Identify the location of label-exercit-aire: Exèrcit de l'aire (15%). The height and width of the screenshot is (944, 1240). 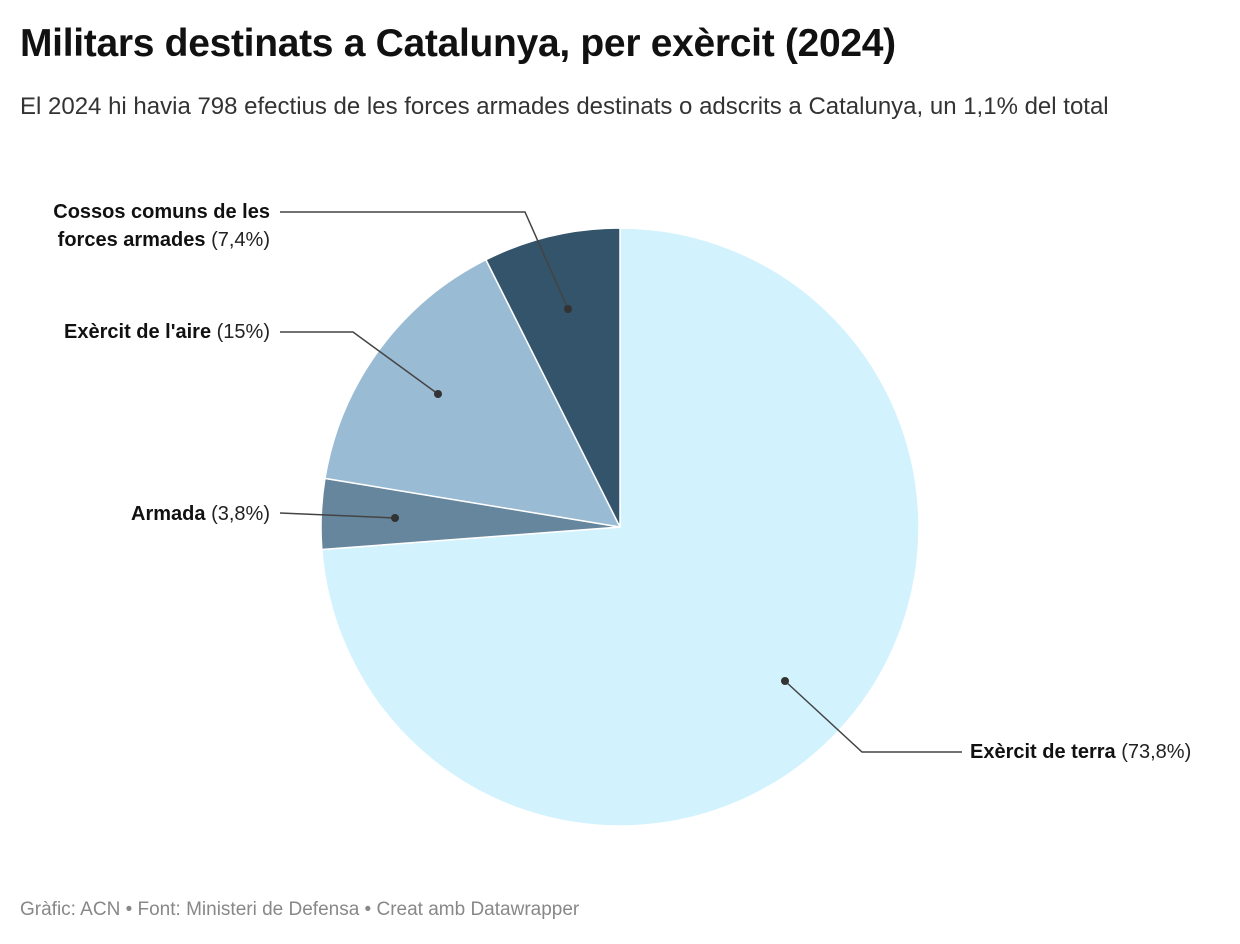
(167, 332).